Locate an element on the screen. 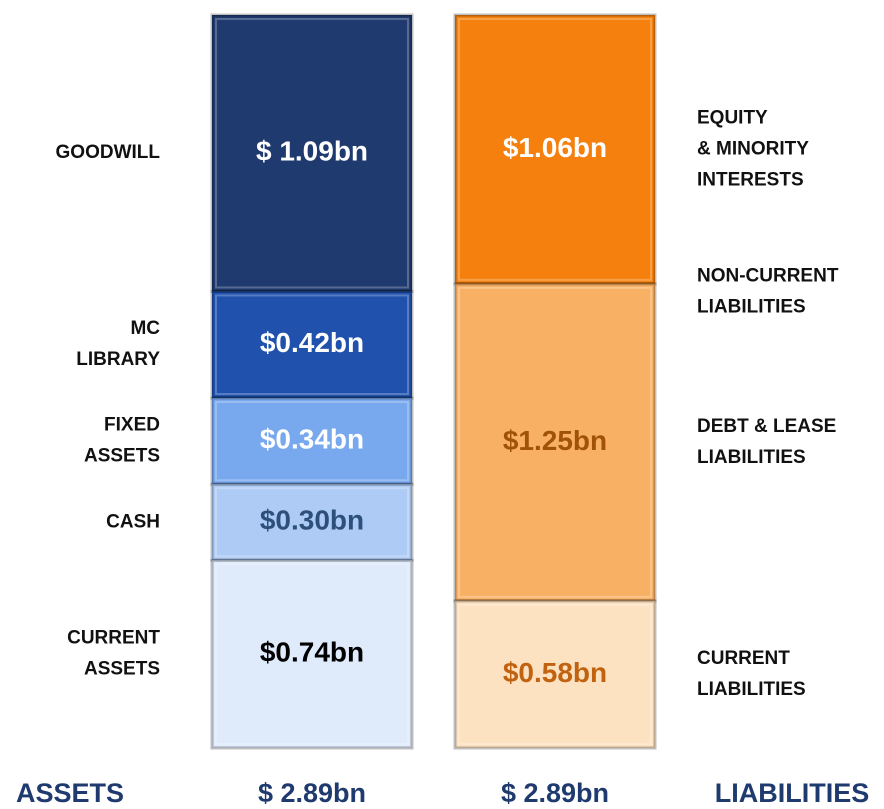  segment-label: INTERESTS is located at coordinates (750, 179).